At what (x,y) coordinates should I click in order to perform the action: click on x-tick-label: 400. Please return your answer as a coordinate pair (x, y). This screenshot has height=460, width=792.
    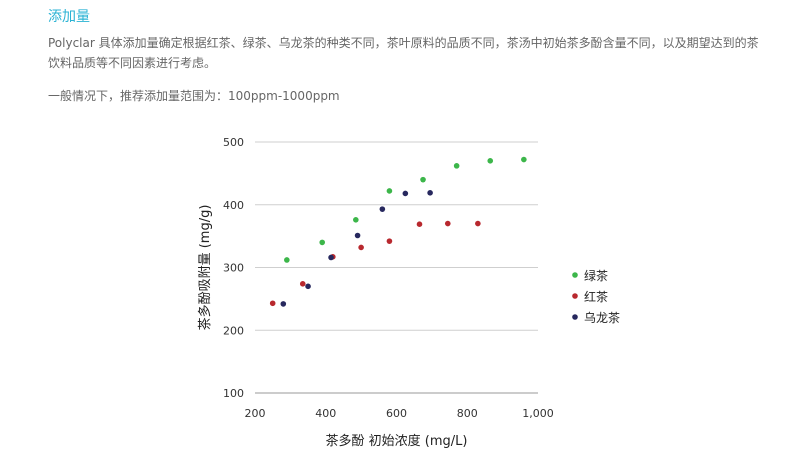
    Looking at the image, I should click on (325, 413).